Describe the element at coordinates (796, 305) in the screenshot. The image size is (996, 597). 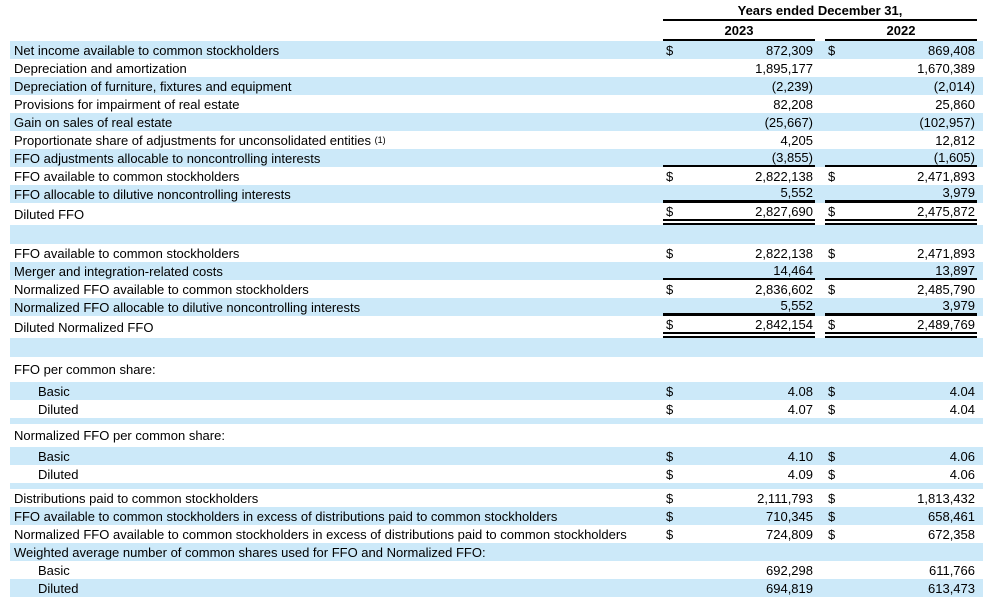
I see `value-2023: 5,552` at that location.